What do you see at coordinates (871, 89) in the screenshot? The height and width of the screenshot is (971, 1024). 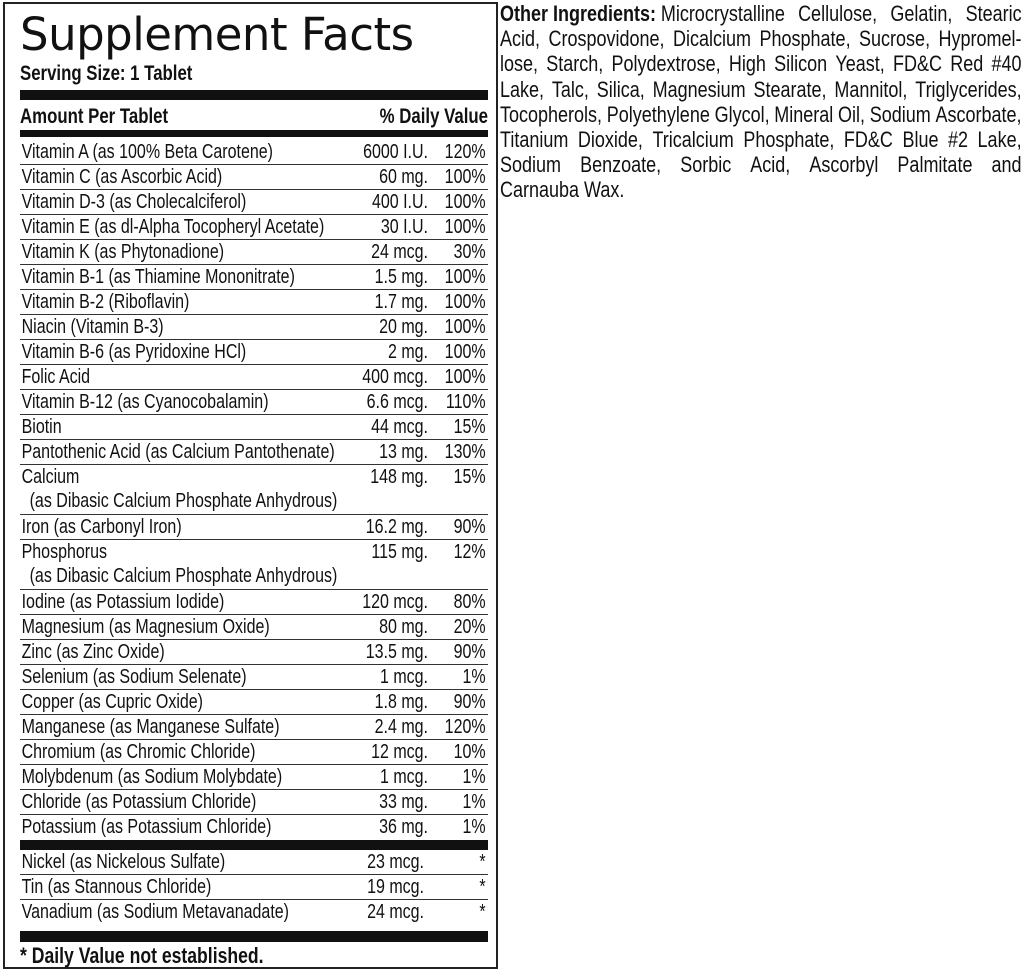 I see `ingredient-word: Mannitol,` at bounding box center [871, 89].